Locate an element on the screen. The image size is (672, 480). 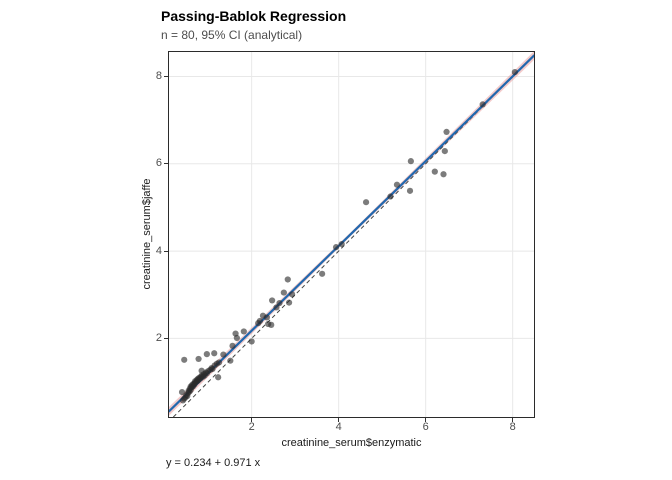
x-axis-title: creatinine_serum$enzymatic is located at coordinates (351, 443).